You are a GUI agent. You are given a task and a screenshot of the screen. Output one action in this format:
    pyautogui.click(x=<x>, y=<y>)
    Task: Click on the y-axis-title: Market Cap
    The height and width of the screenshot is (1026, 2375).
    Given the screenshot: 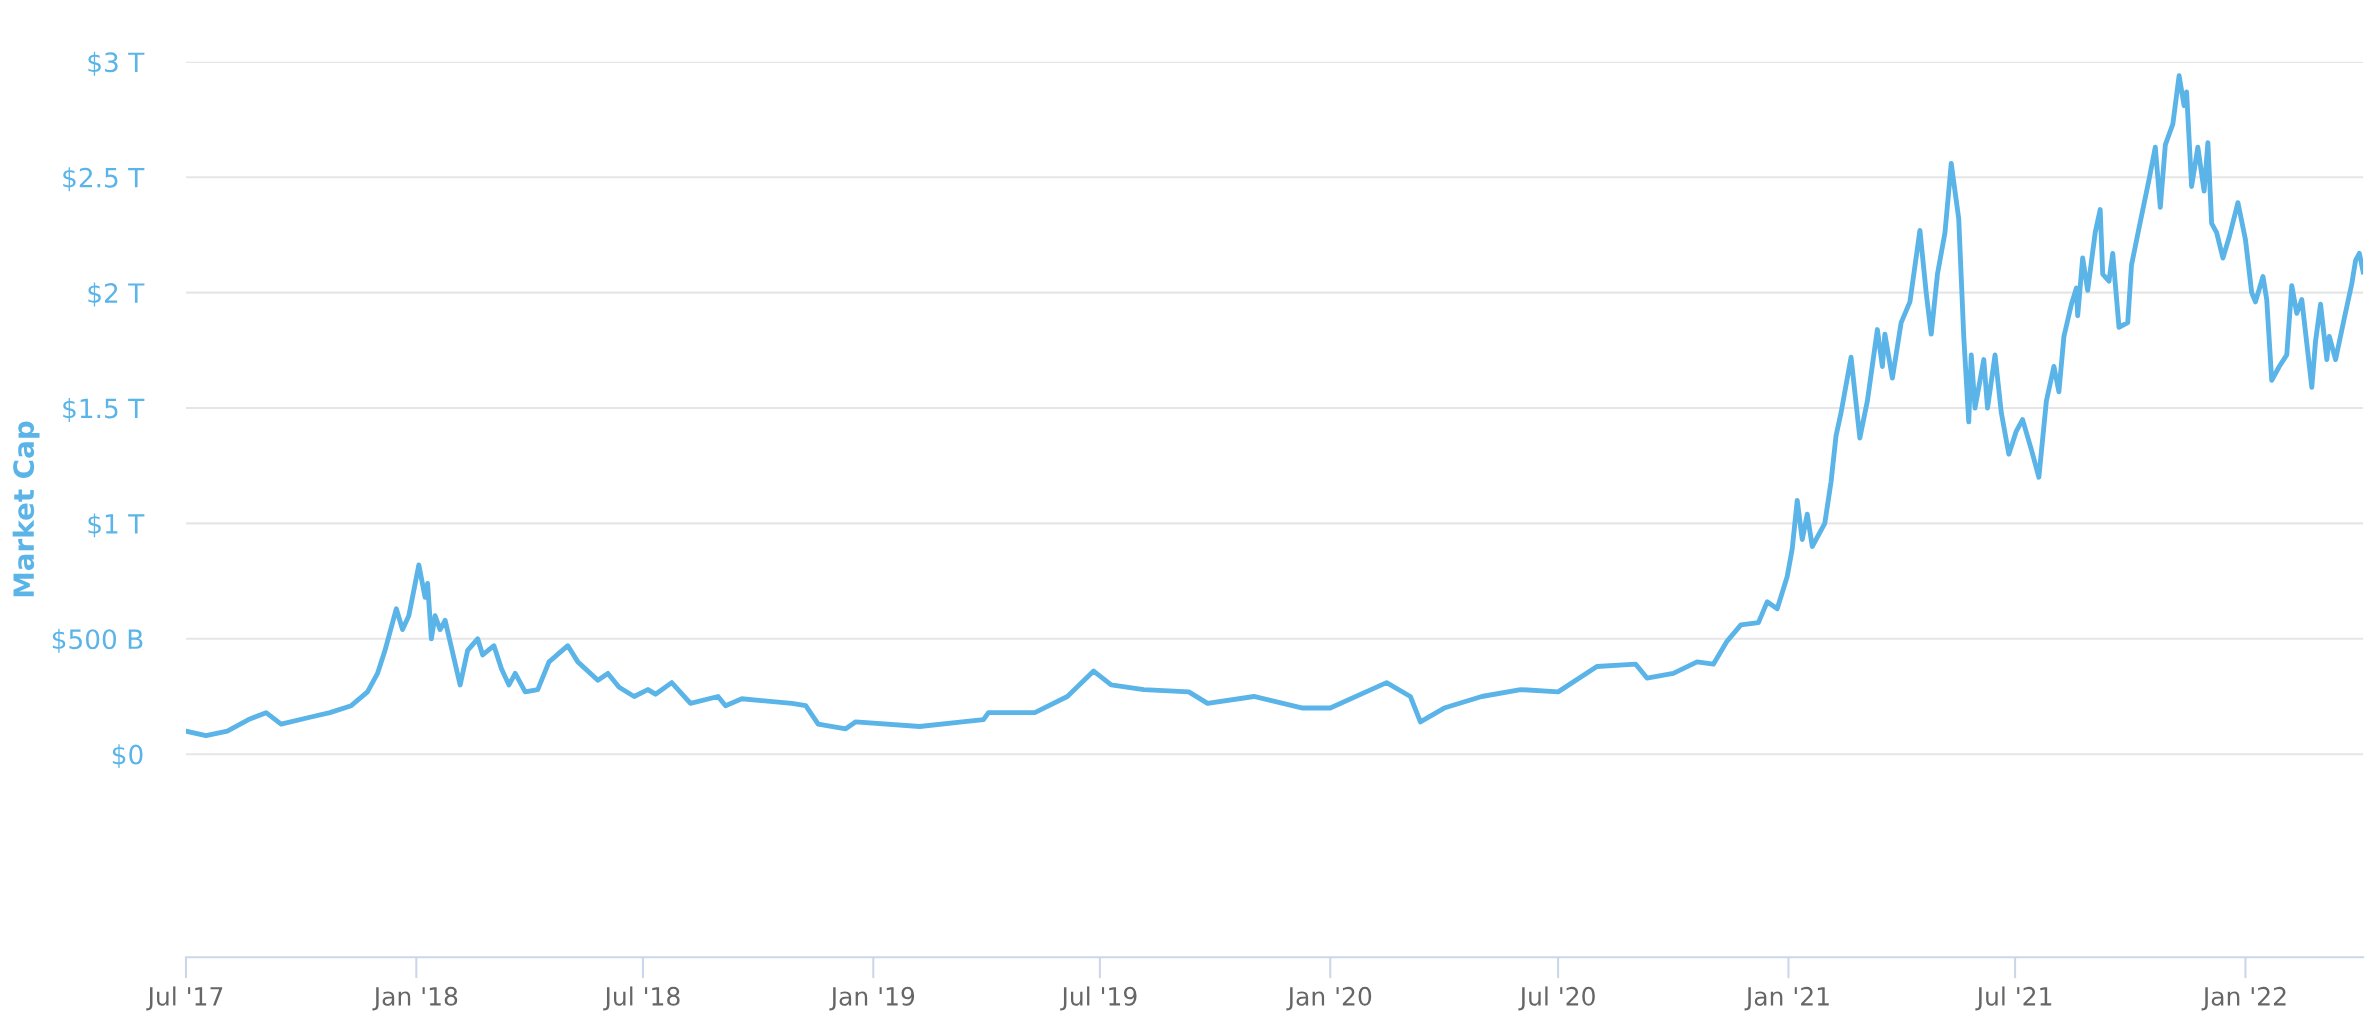 What is the action you would take?
    pyautogui.click(x=26, y=509)
    